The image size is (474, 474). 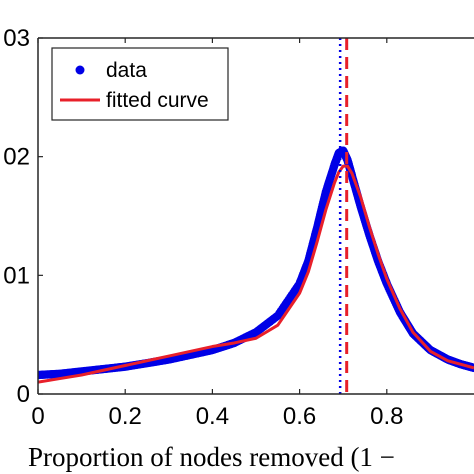 What do you see at coordinates (16, 38) in the screenshot?
I see `y-tick-label: 03` at bounding box center [16, 38].